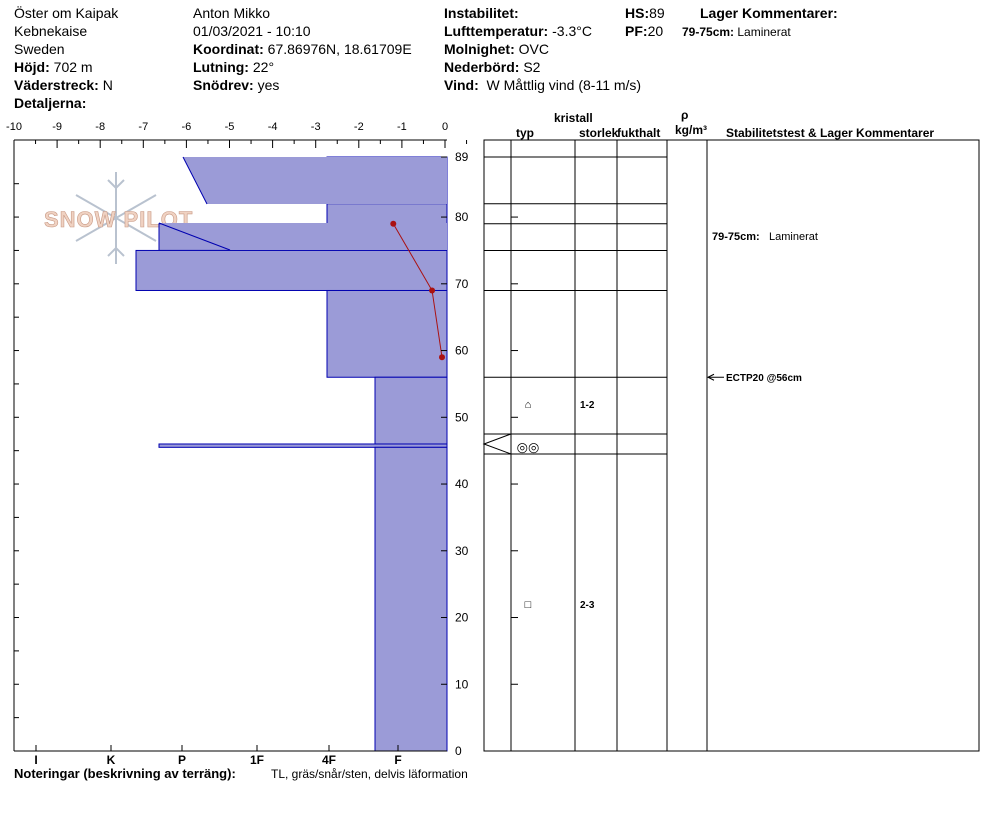  What do you see at coordinates (528, 605) in the screenshot?
I see `grain-symbol: □` at bounding box center [528, 605].